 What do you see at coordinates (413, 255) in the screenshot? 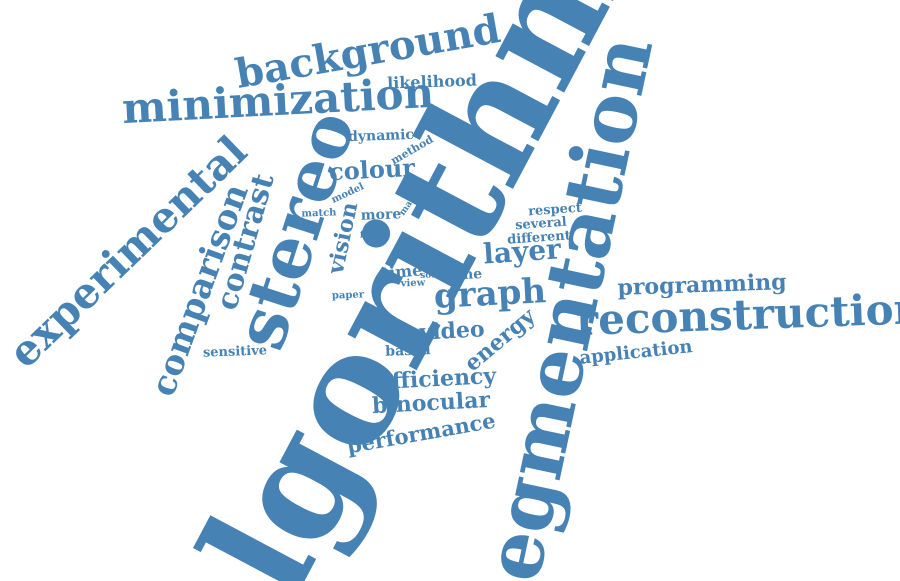
I see `word-style: style` at bounding box center [413, 255].